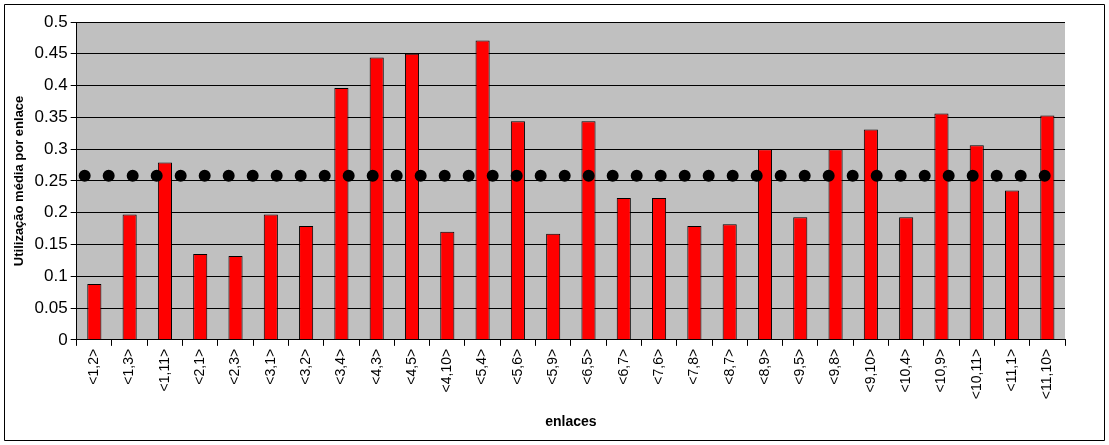 The width and height of the screenshot is (1109, 445). I want to click on x-tick-label: <10,9>, so click(940, 370).